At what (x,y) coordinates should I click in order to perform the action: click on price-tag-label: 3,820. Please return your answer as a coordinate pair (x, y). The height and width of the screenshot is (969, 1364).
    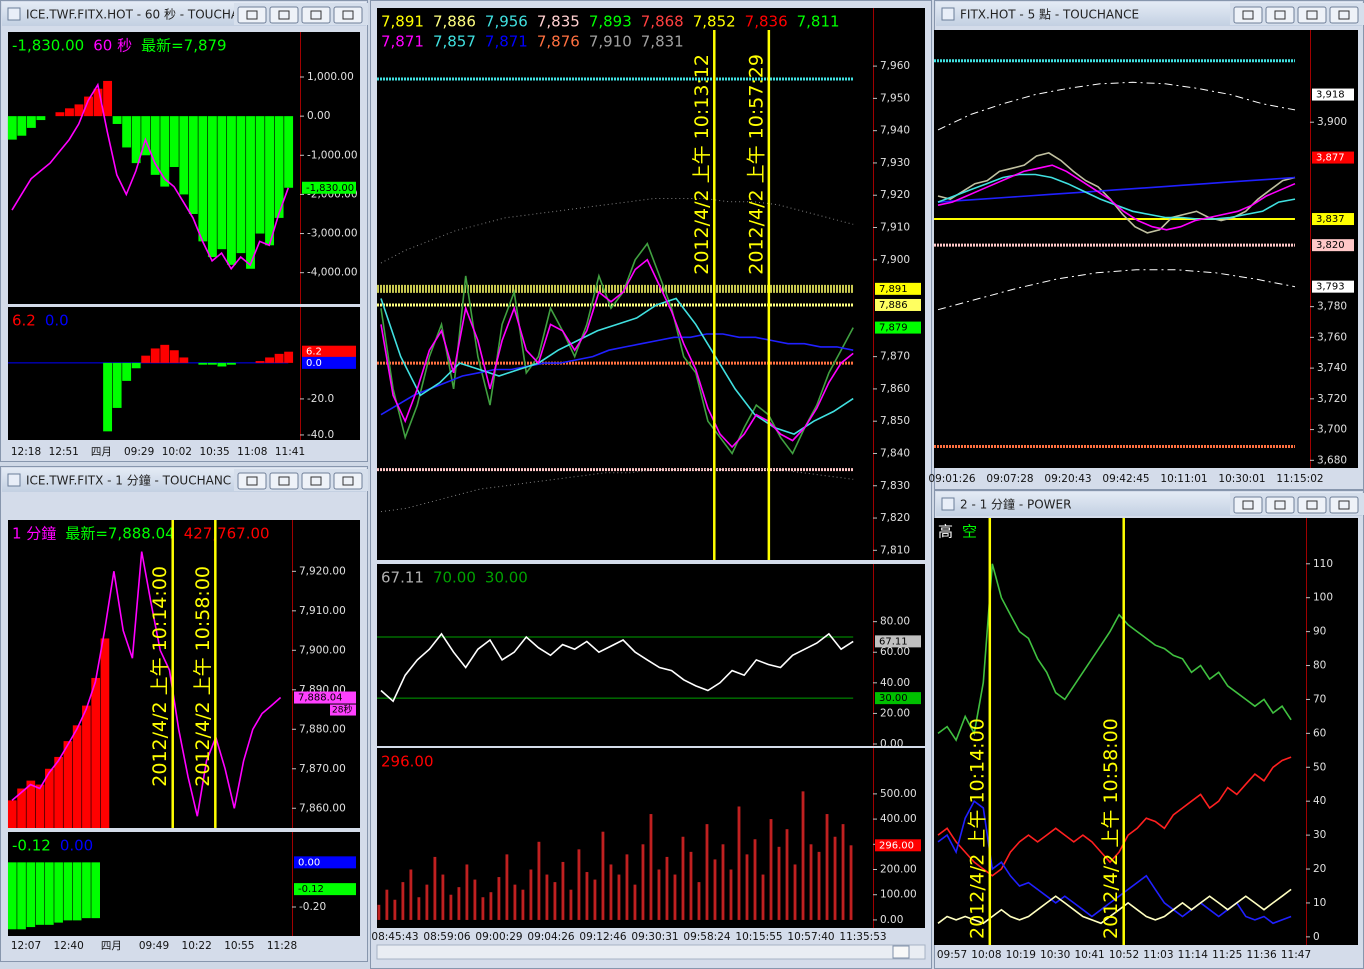
    Looking at the image, I should click on (1330, 245).